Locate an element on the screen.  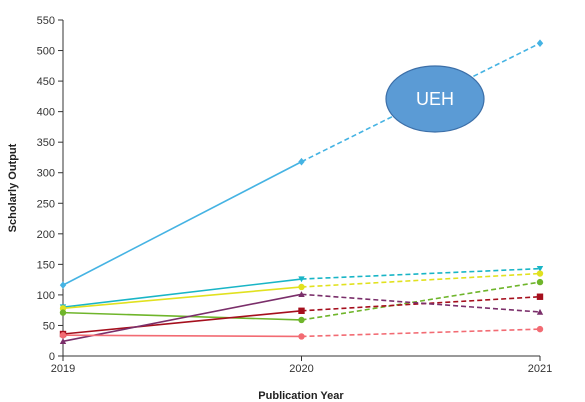
y-tick-label: 350 is located at coordinates (46, 143).